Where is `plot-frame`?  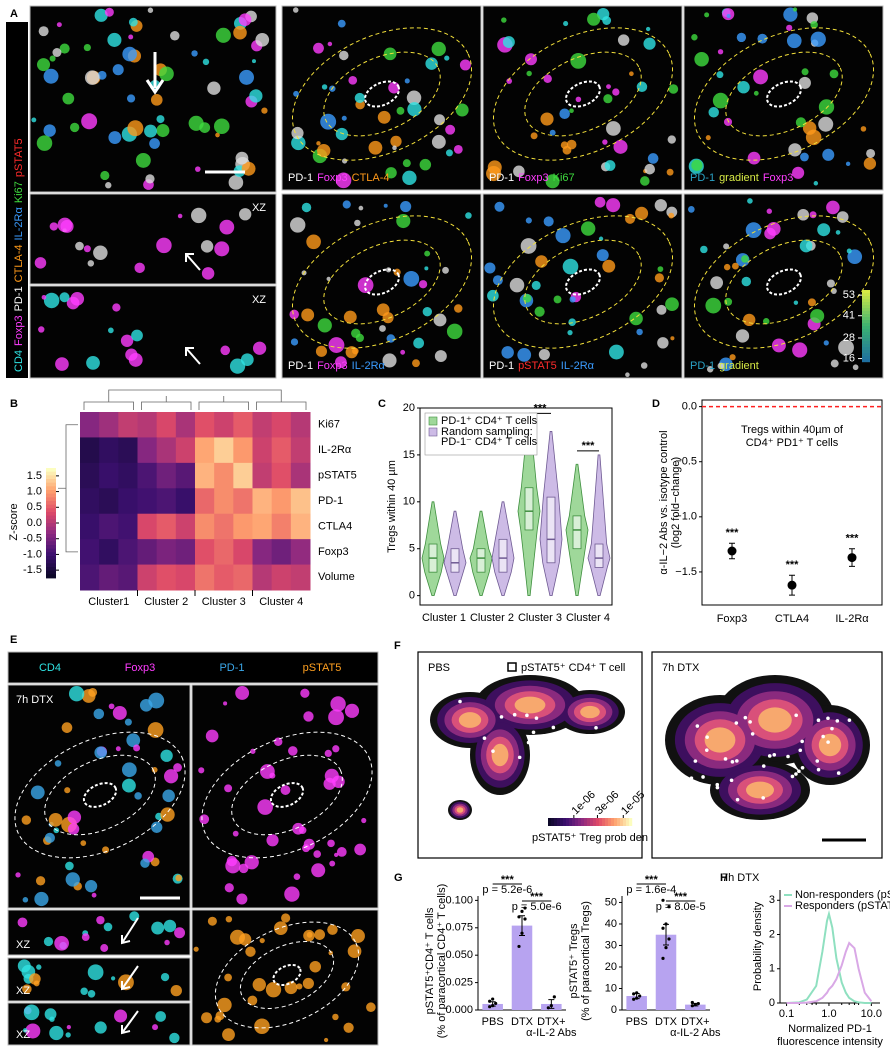
plot-frame is located at coordinates (792, 502).